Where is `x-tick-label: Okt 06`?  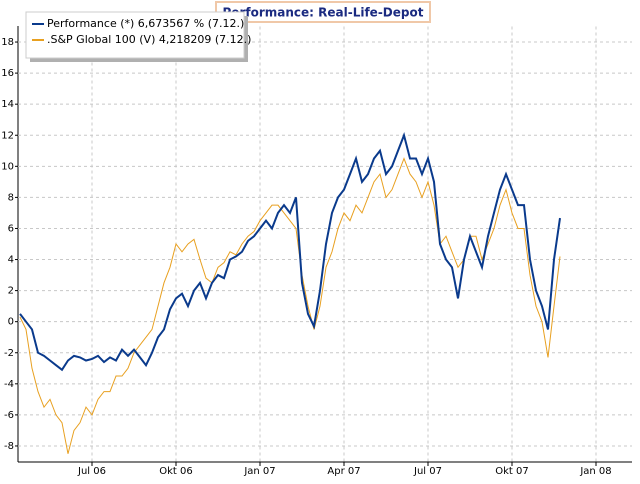
x-tick-label: Okt 06 is located at coordinates (176, 471).